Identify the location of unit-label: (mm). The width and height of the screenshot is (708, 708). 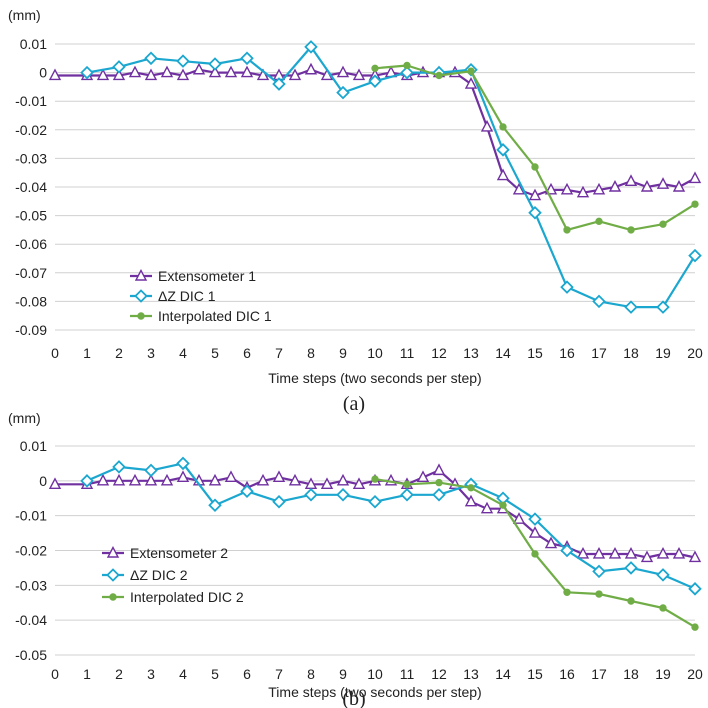
(24, 15).